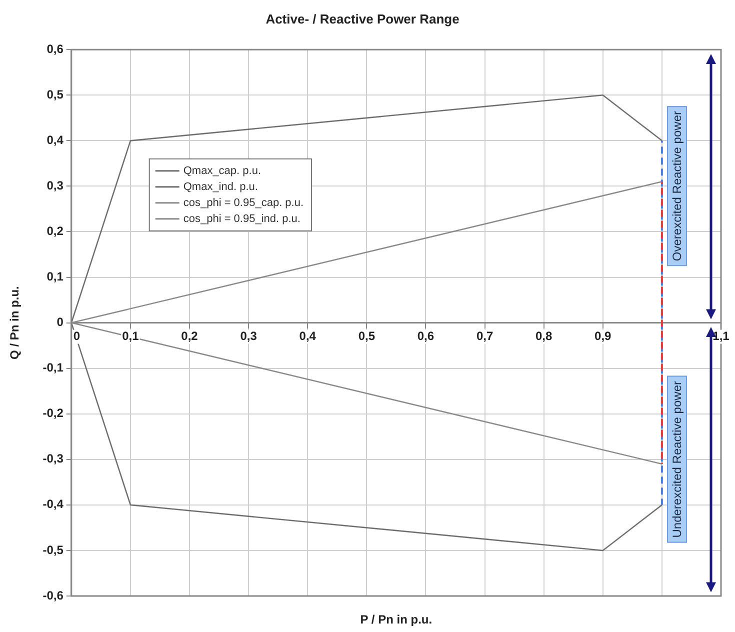 The image size is (735, 632). Describe the element at coordinates (485, 336) in the screenshot. I see `x-tick-label: 0,7` at that location.